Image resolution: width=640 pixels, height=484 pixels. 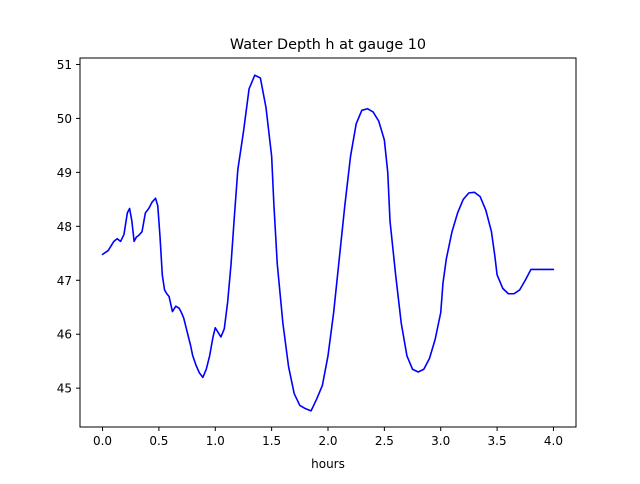 I want to click on x-axis-label: hours, so click(x=328, y=464).